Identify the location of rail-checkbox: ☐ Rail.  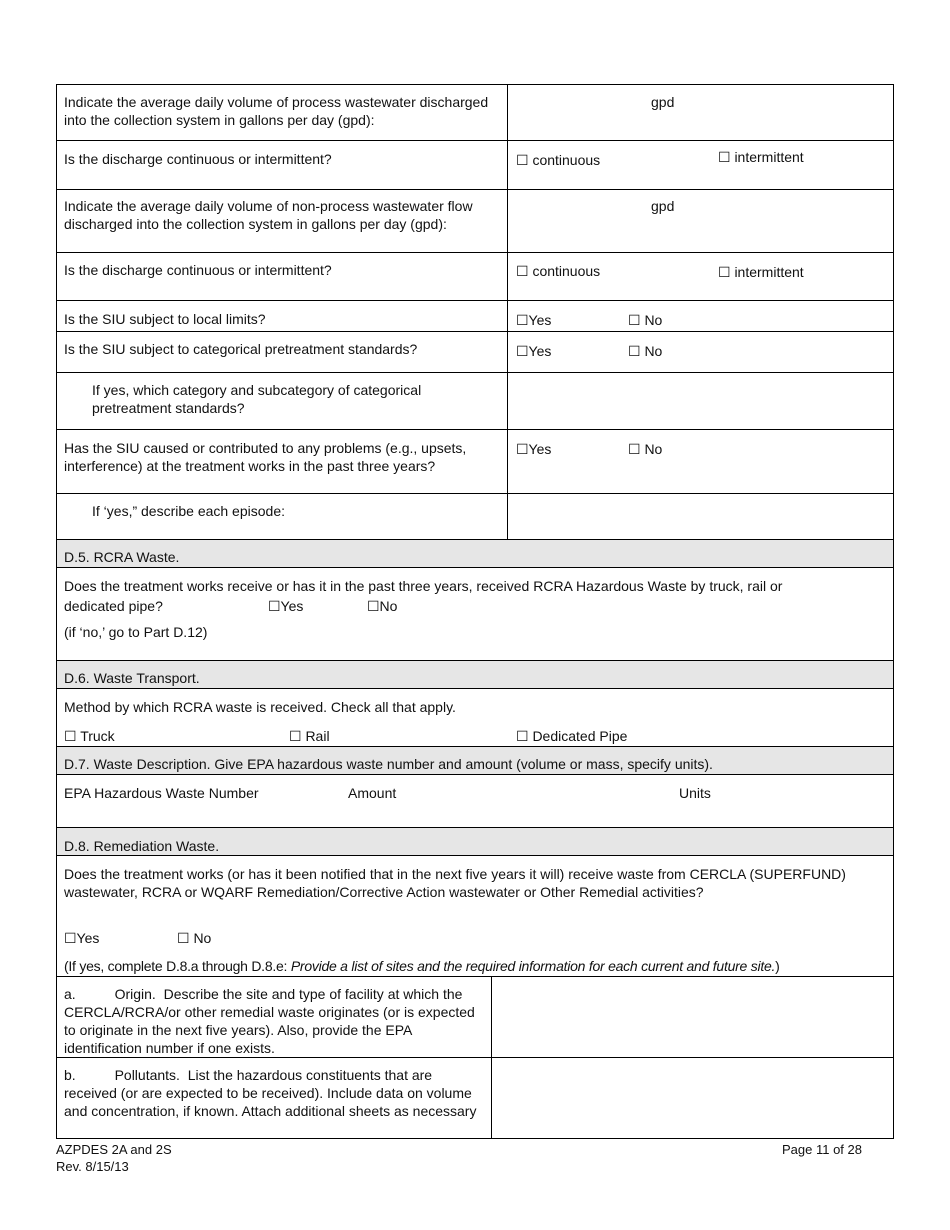
(309, 736).